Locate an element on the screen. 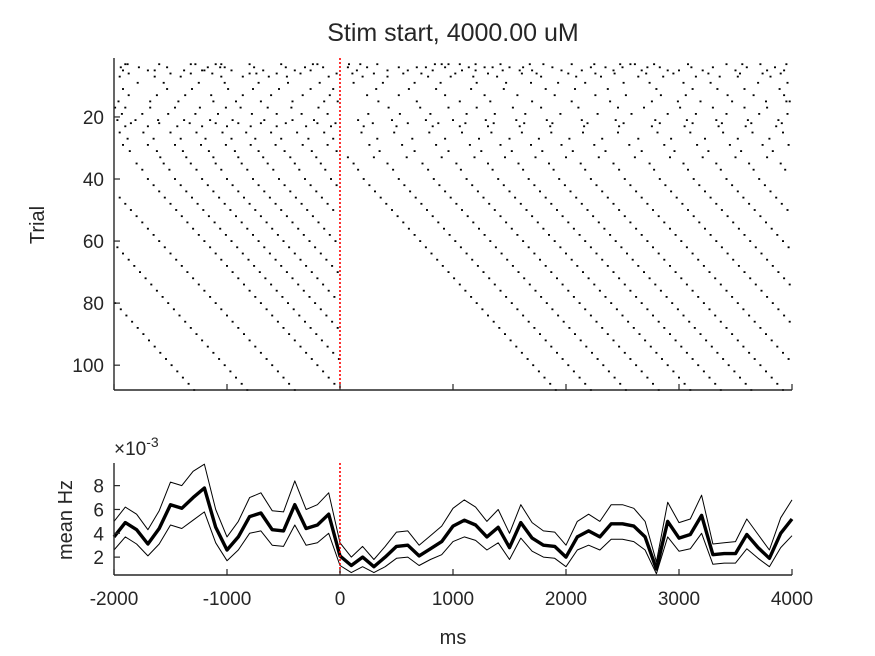  x-axis-label: ms is located at coordinates (453, 638).